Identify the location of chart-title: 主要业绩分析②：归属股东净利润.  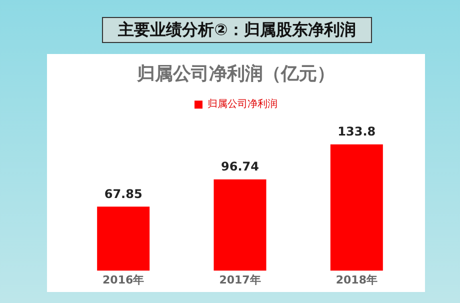
(237, 30).